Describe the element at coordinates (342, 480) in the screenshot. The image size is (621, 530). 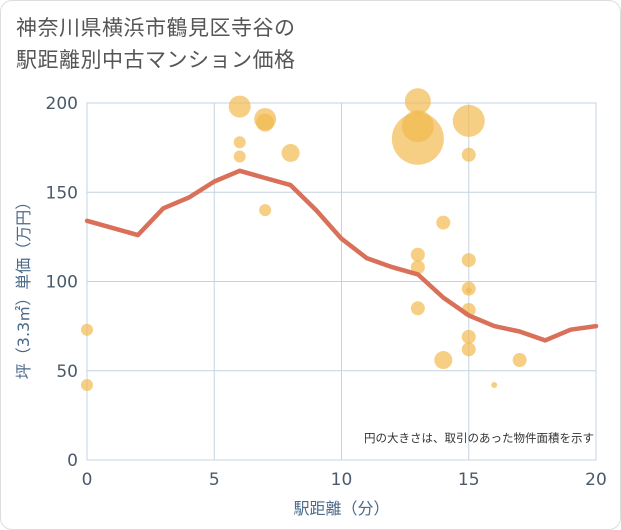
I see `x-tick-label: 10` at that location.